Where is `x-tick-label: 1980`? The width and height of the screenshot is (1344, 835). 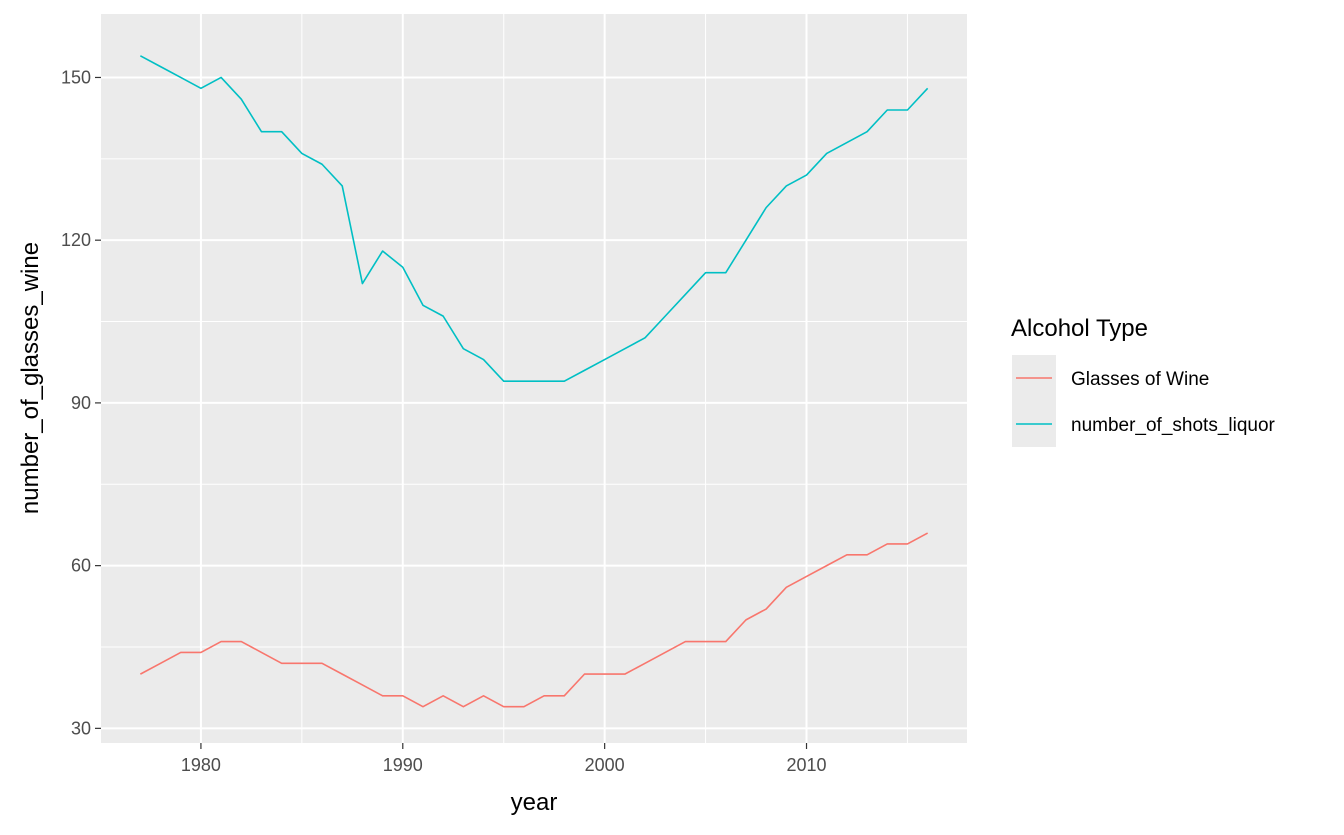 x-tick-label: 1980 is located at coordinates (201, 765).